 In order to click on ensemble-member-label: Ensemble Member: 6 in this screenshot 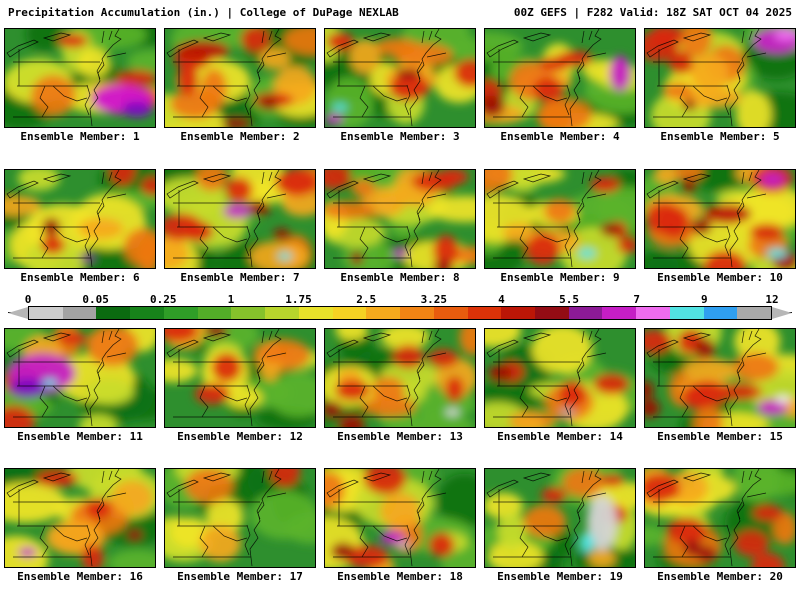, I will do `click(80, 277)`.